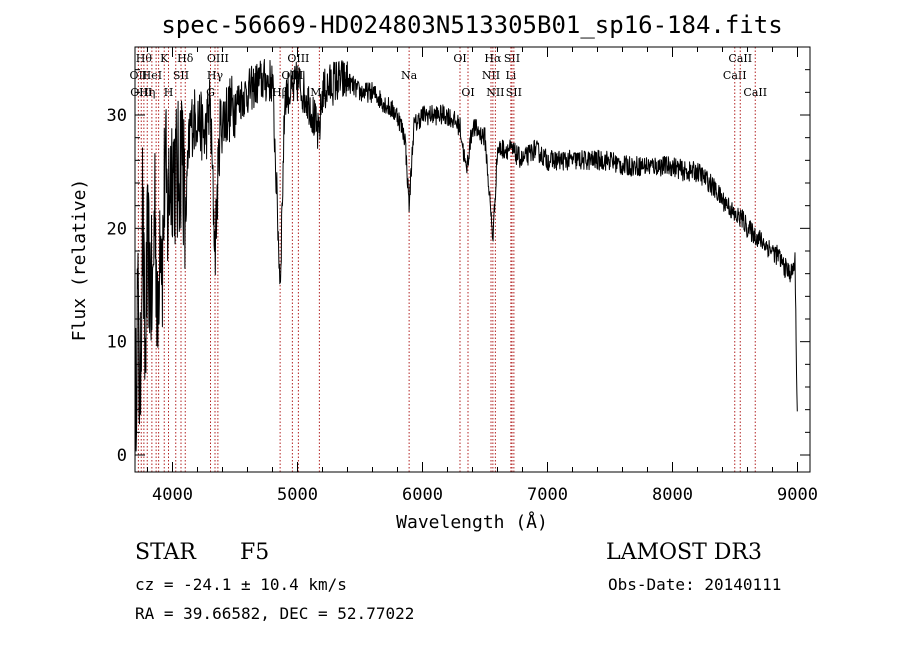  I want to click on y-tick-label: 20, so click(117, 229).